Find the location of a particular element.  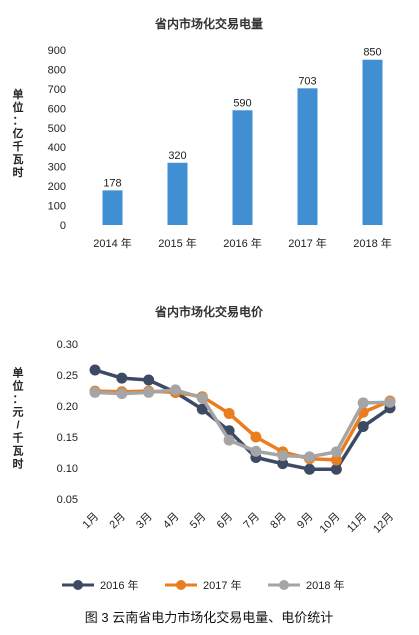

bar-x-tick-label: 2018 年 is located at coordinates (372, 243).